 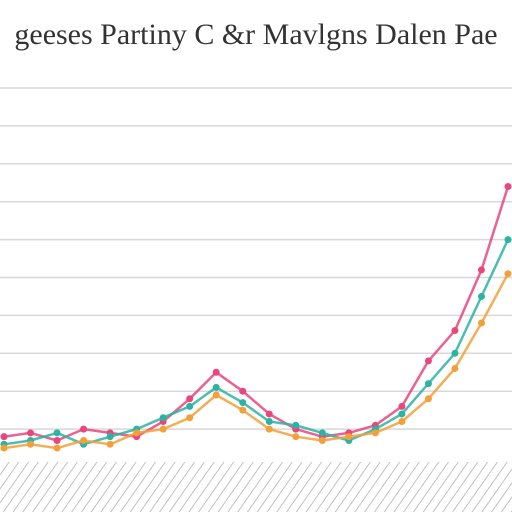 What do you see at coordinates (255, 34) in the screenshot?
I see `chart-title: geeses Partiny C &r Mavlgns Dalen Pae` at bounding box center [255, 34].